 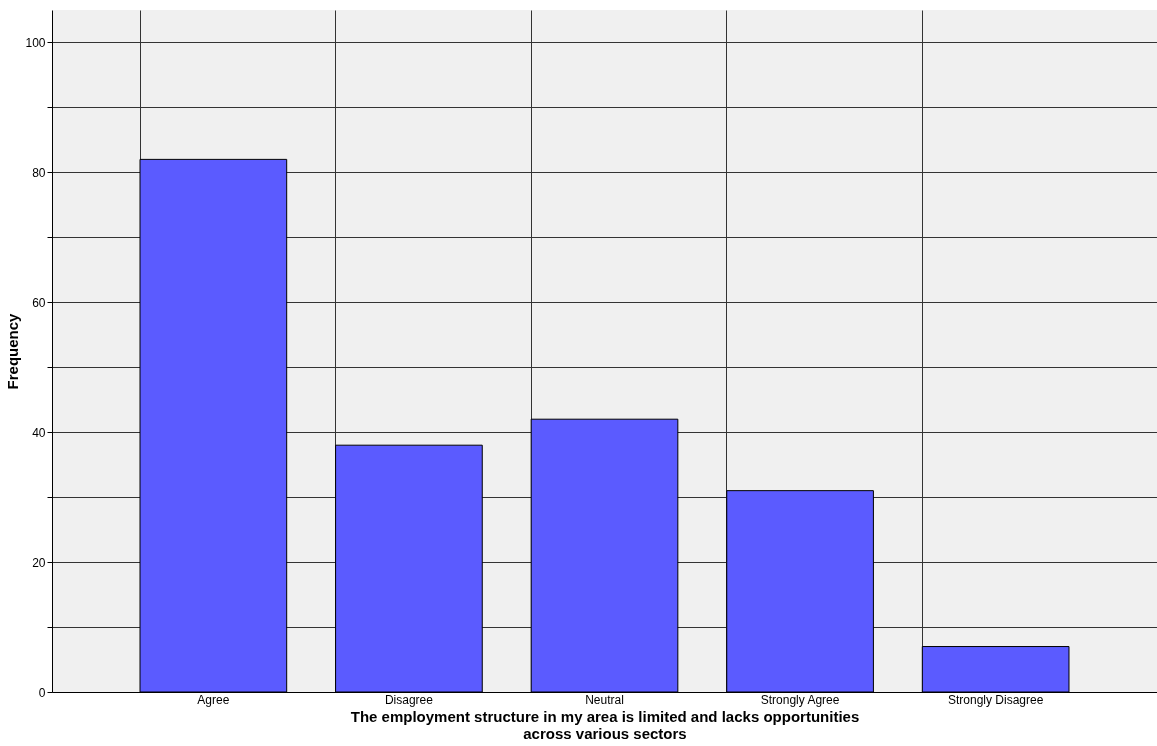 What do you see at coordinates (13, 351) in the screenshot?
I see `y-axis-title: Frequency` at bounding box center [13, 351].